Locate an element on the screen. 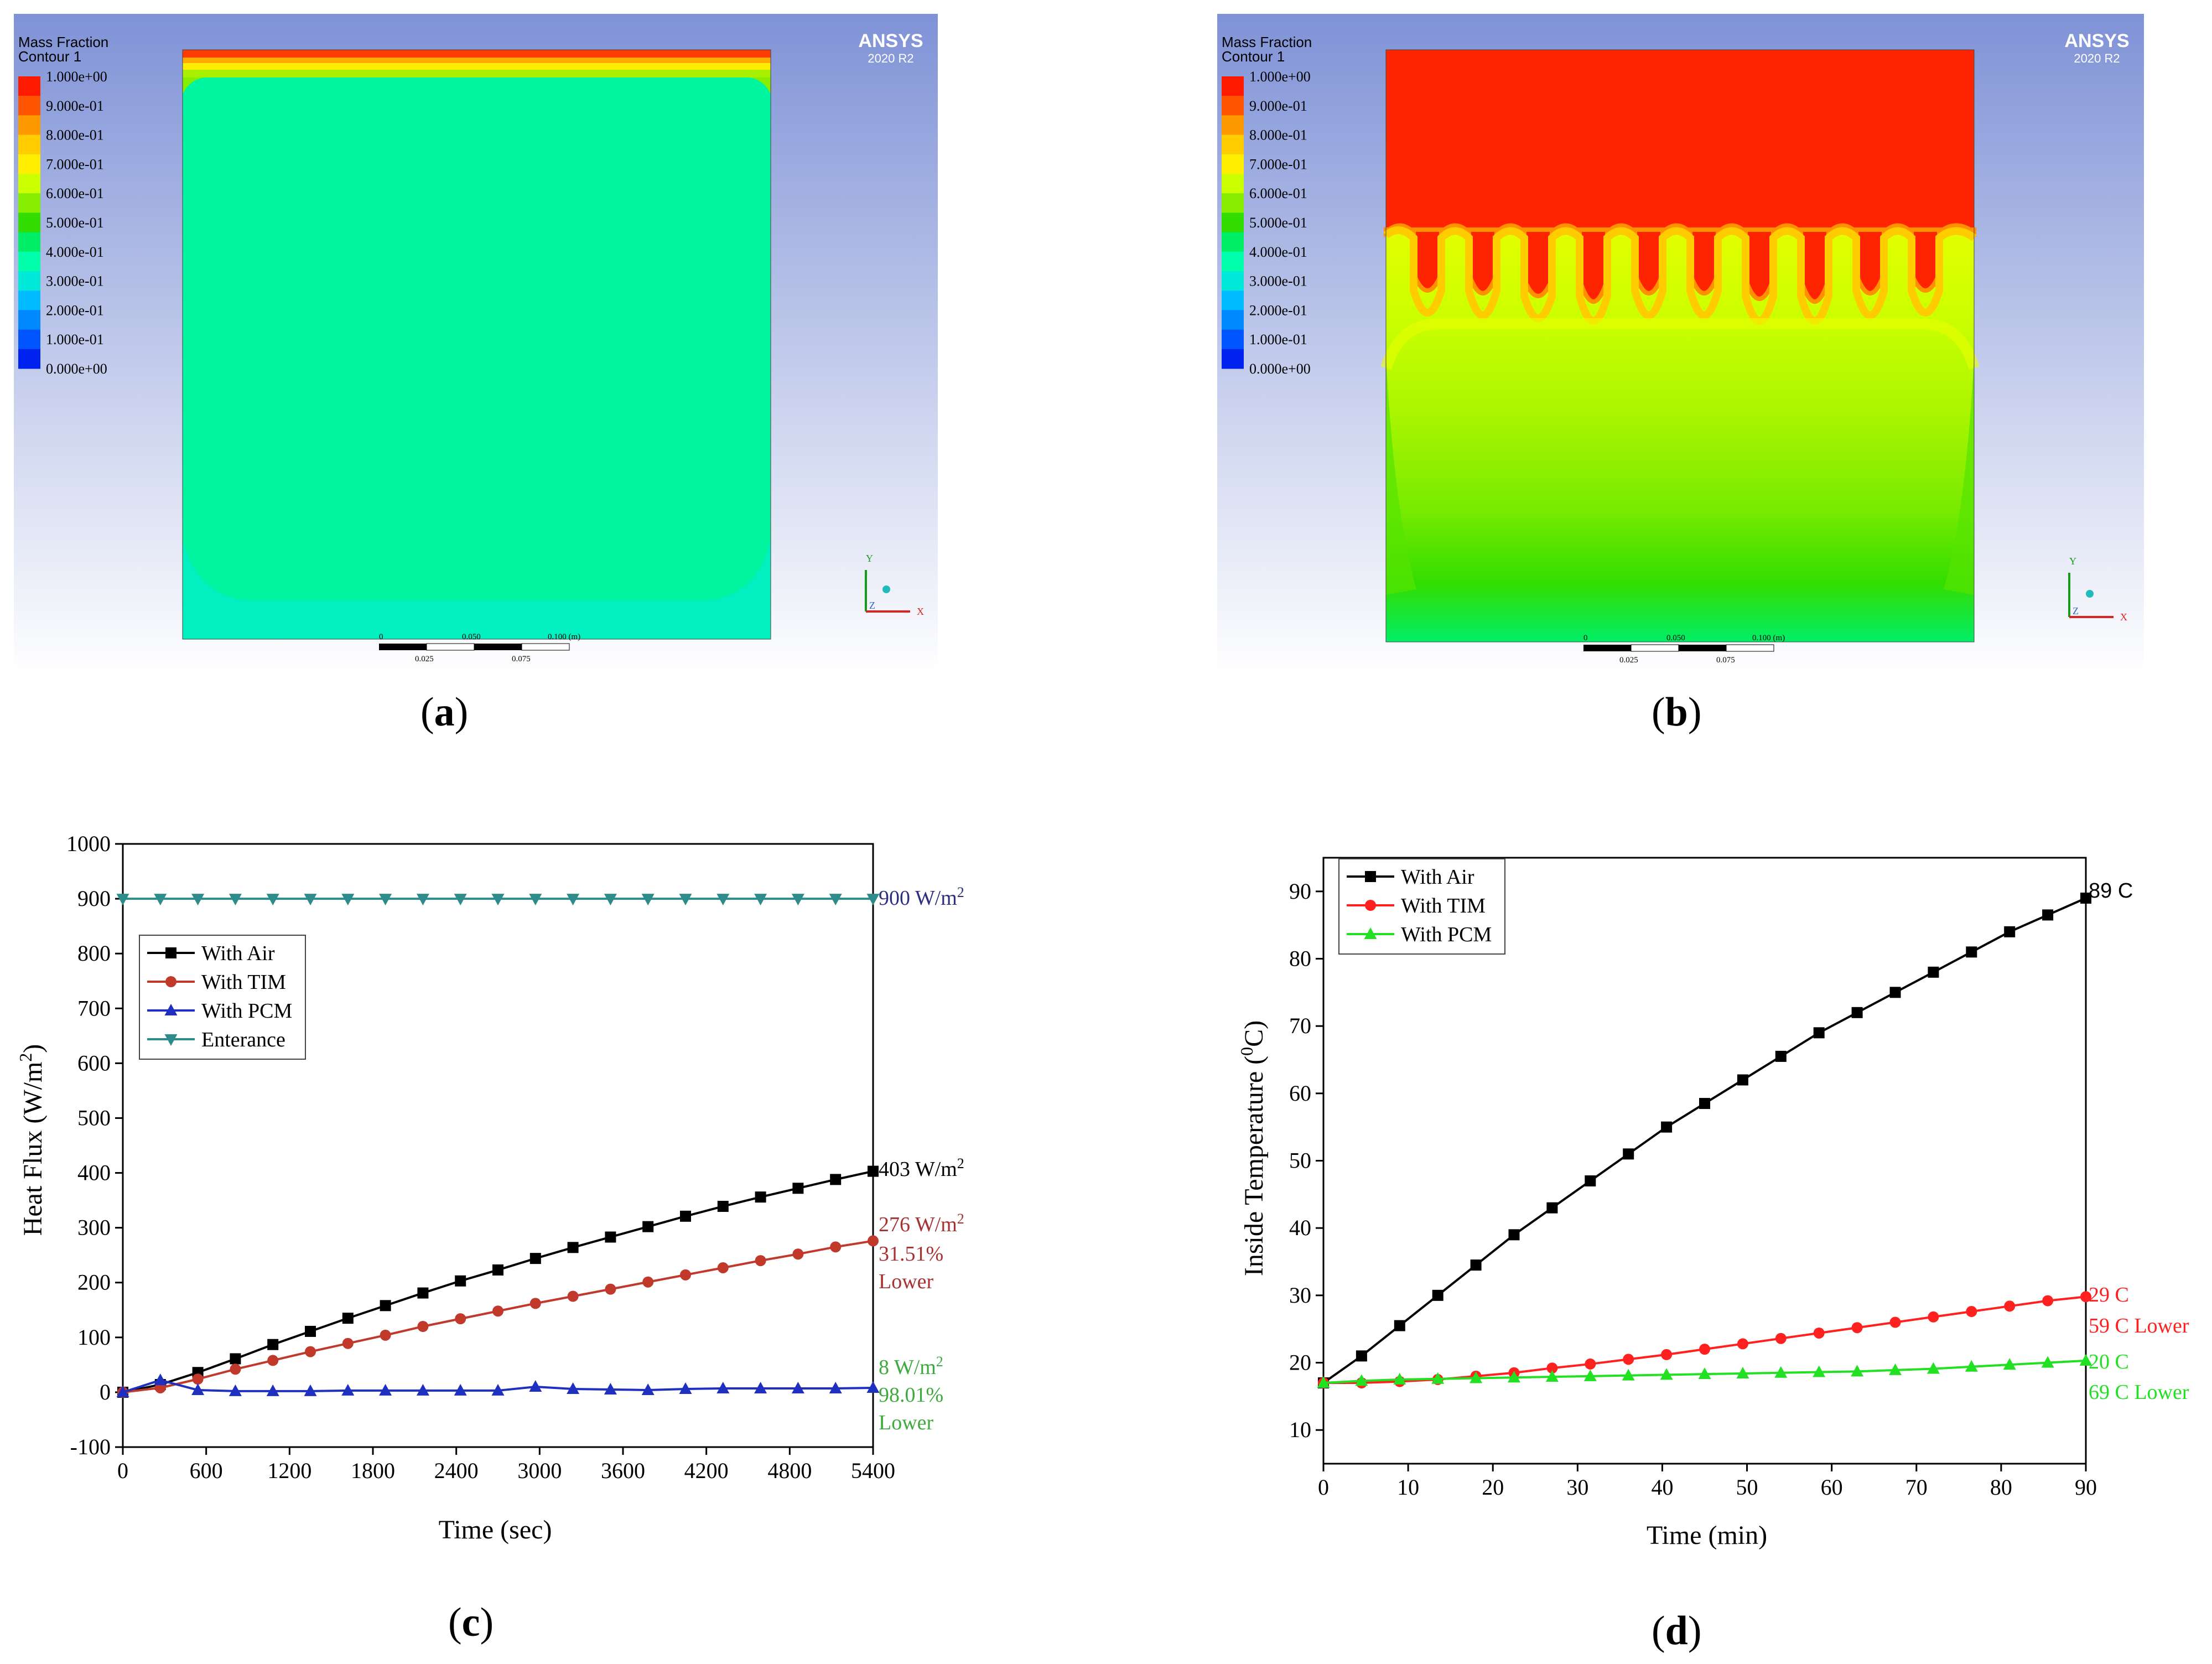 Image resolution: width=2212 pixels, height=1664 pixels. x-tick-label: 4200 is located at coordinates (706, 1471).